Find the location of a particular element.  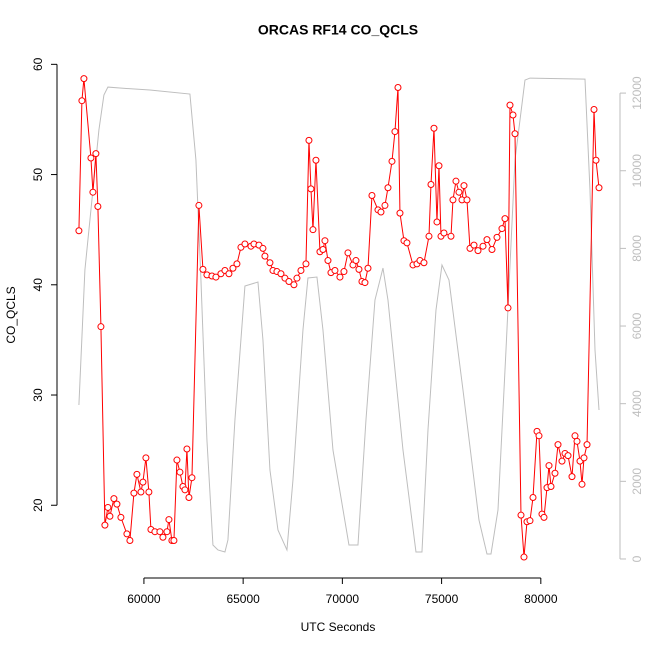

y2-tick-label: 8000 is located at coordinates (637, 248).